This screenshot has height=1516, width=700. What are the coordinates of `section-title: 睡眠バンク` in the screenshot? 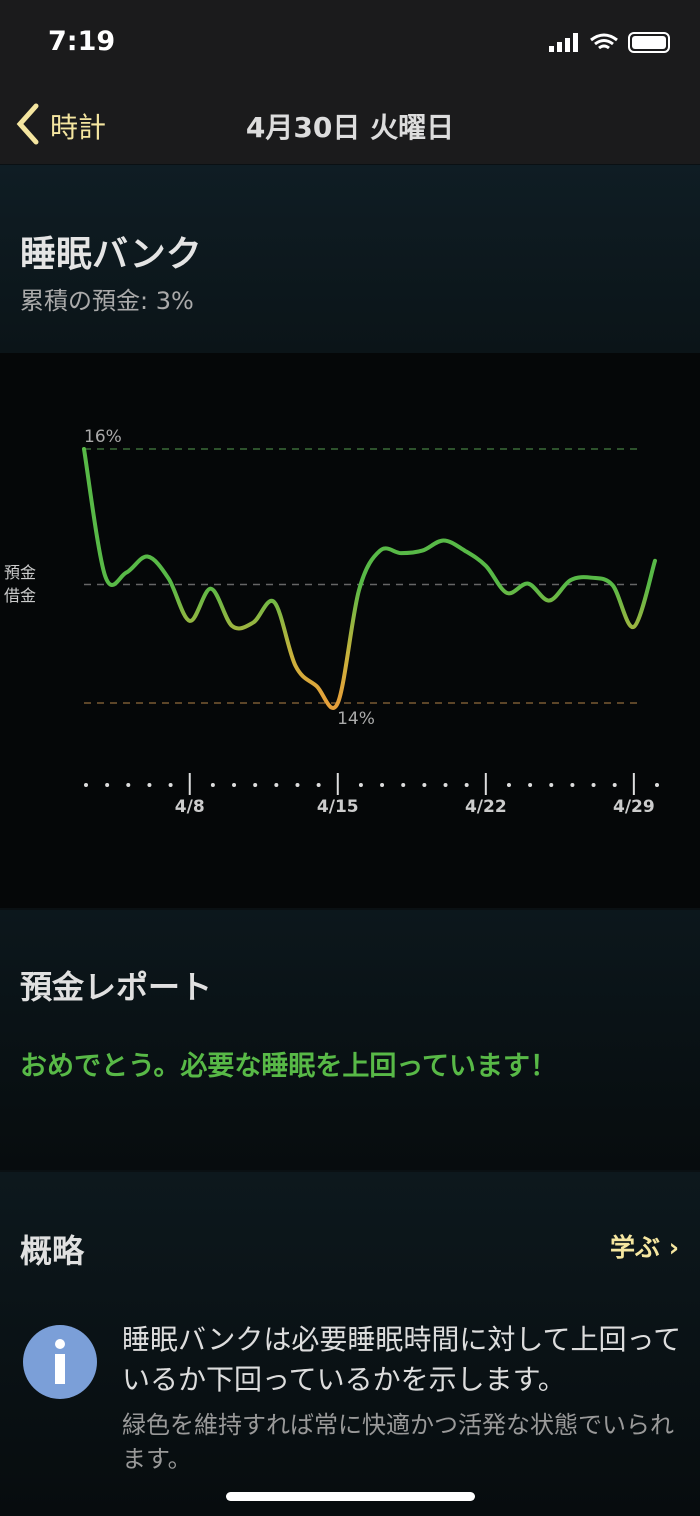 It's located at (111, 254).